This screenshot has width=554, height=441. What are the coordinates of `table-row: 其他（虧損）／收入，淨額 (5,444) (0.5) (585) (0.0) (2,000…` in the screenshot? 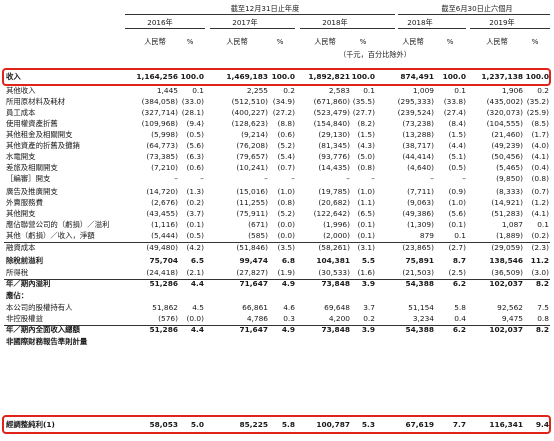 It's located at (277, 236).